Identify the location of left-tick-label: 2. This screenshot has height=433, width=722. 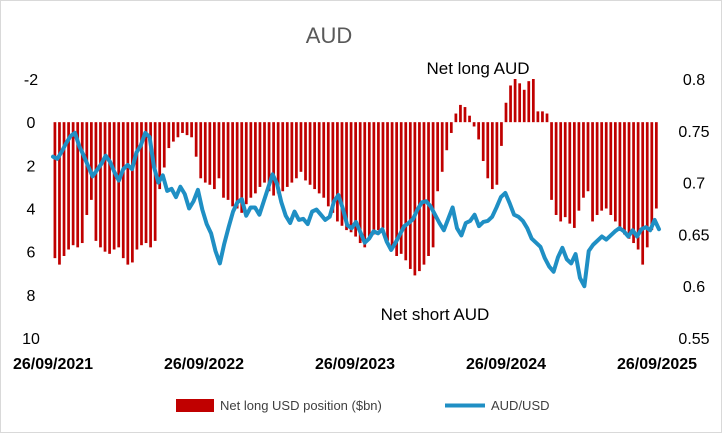
(31, 166).